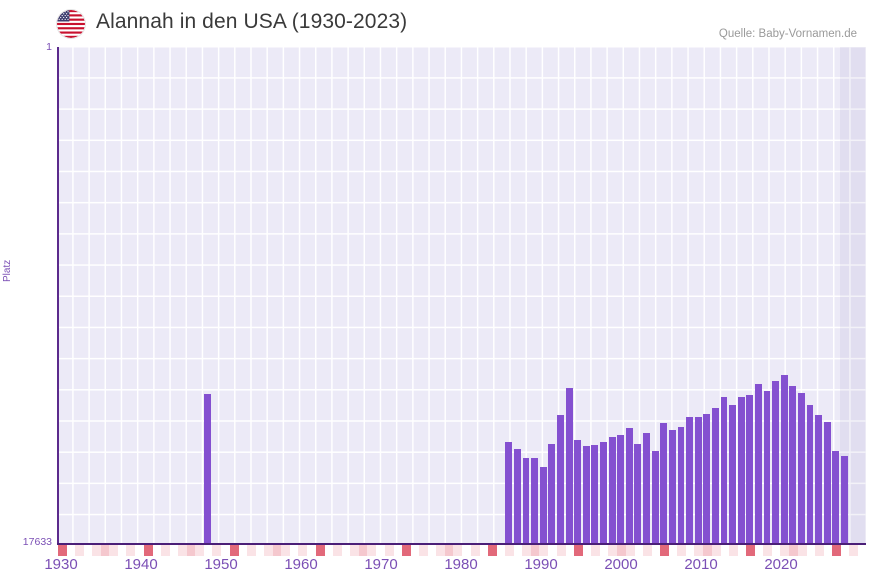  I want to click on y-tick-label: 17633, so click(37, 542).